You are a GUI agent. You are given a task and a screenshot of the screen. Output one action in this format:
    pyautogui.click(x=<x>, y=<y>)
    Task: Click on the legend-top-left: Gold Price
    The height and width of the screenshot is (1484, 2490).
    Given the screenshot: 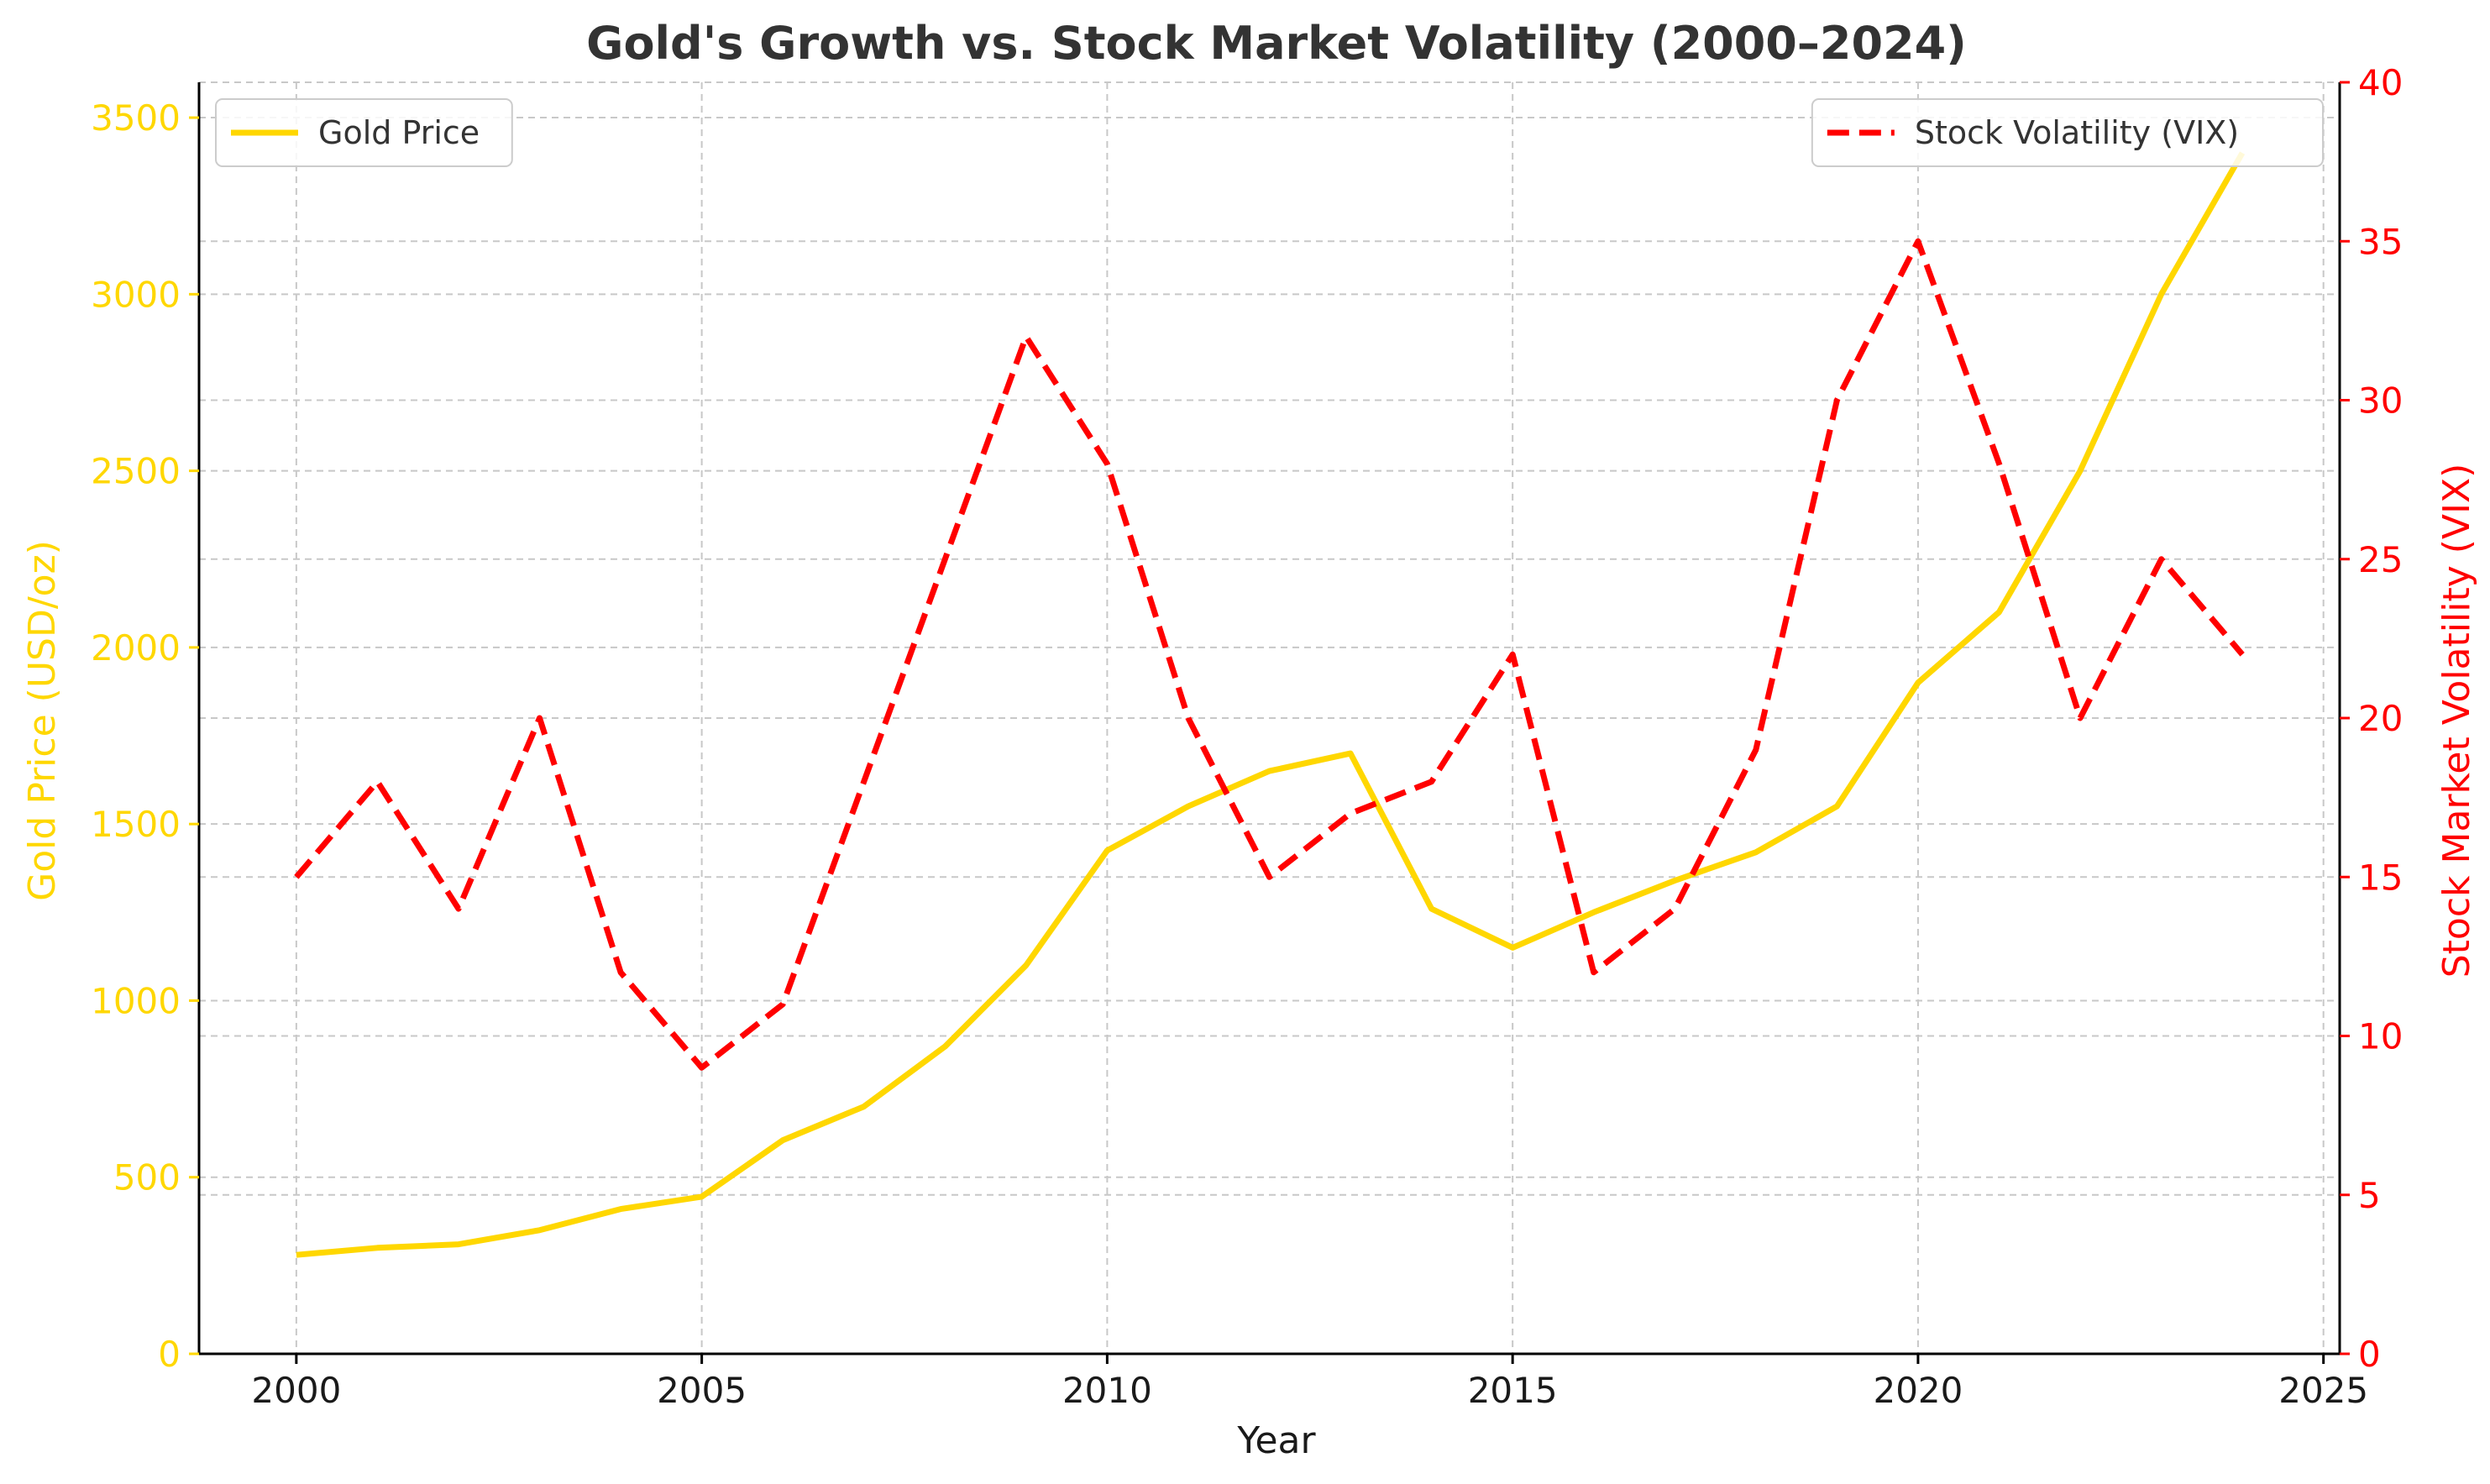 What is the action you would take?
    pyautogui.click(x=364, y=133)
    